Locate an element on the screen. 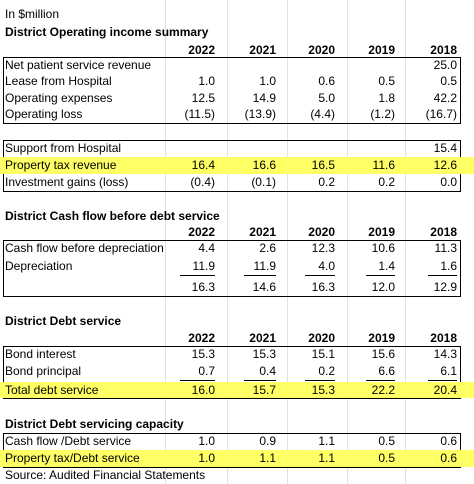  cell-value: 12.3 is located at coordinates (323, 248).